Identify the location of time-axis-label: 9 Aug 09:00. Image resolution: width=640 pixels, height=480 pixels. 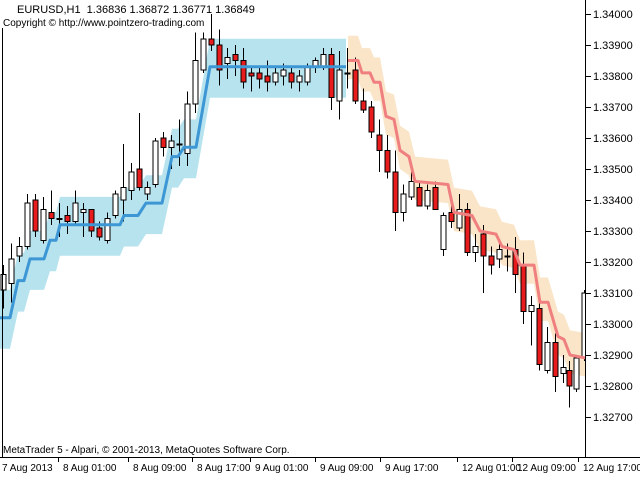
(347, 468).